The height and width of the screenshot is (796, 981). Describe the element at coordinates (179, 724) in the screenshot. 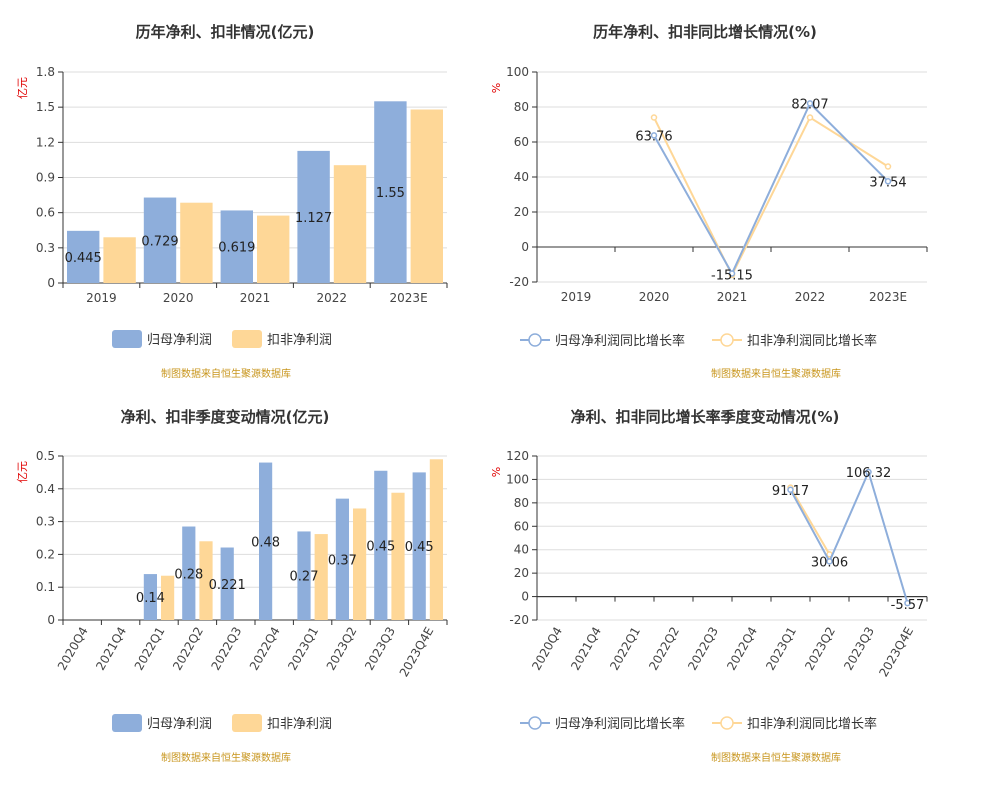

I see `legend-label: 归母净利润` at that location.